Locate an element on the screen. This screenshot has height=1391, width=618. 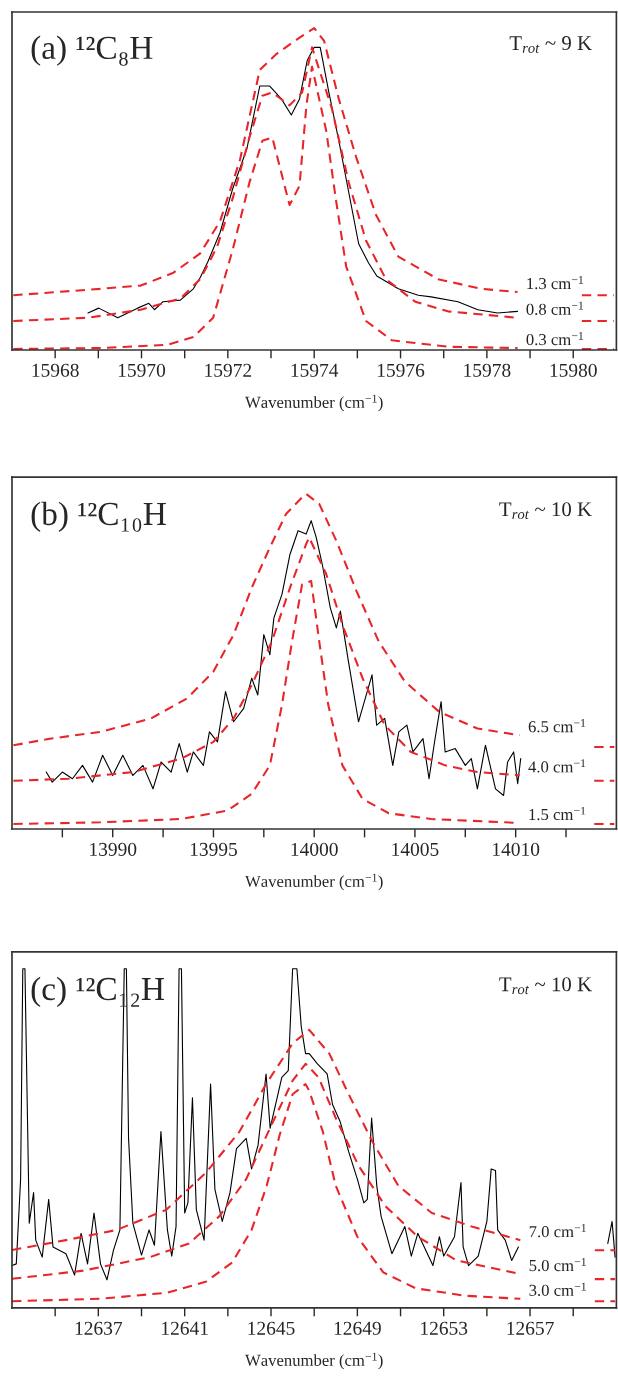
x-tick-label: 14010 is located at coordinates (516, 849).